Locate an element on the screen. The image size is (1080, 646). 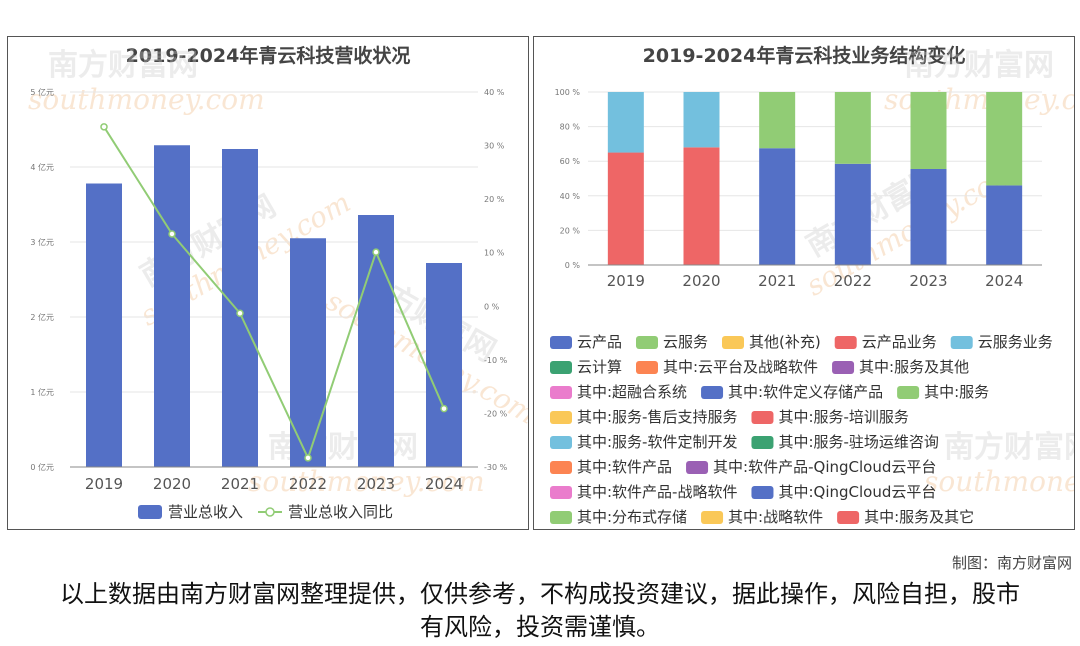
legend-label: 云服务 is located at coordinates (685, 342).